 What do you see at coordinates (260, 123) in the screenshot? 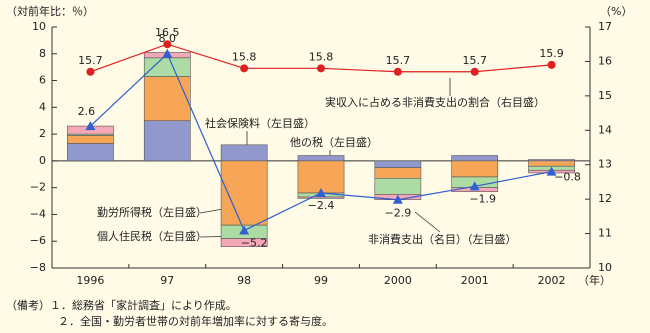
I see `series-label: 社会保険料（左目盛）` at bounding box center [260, 123].